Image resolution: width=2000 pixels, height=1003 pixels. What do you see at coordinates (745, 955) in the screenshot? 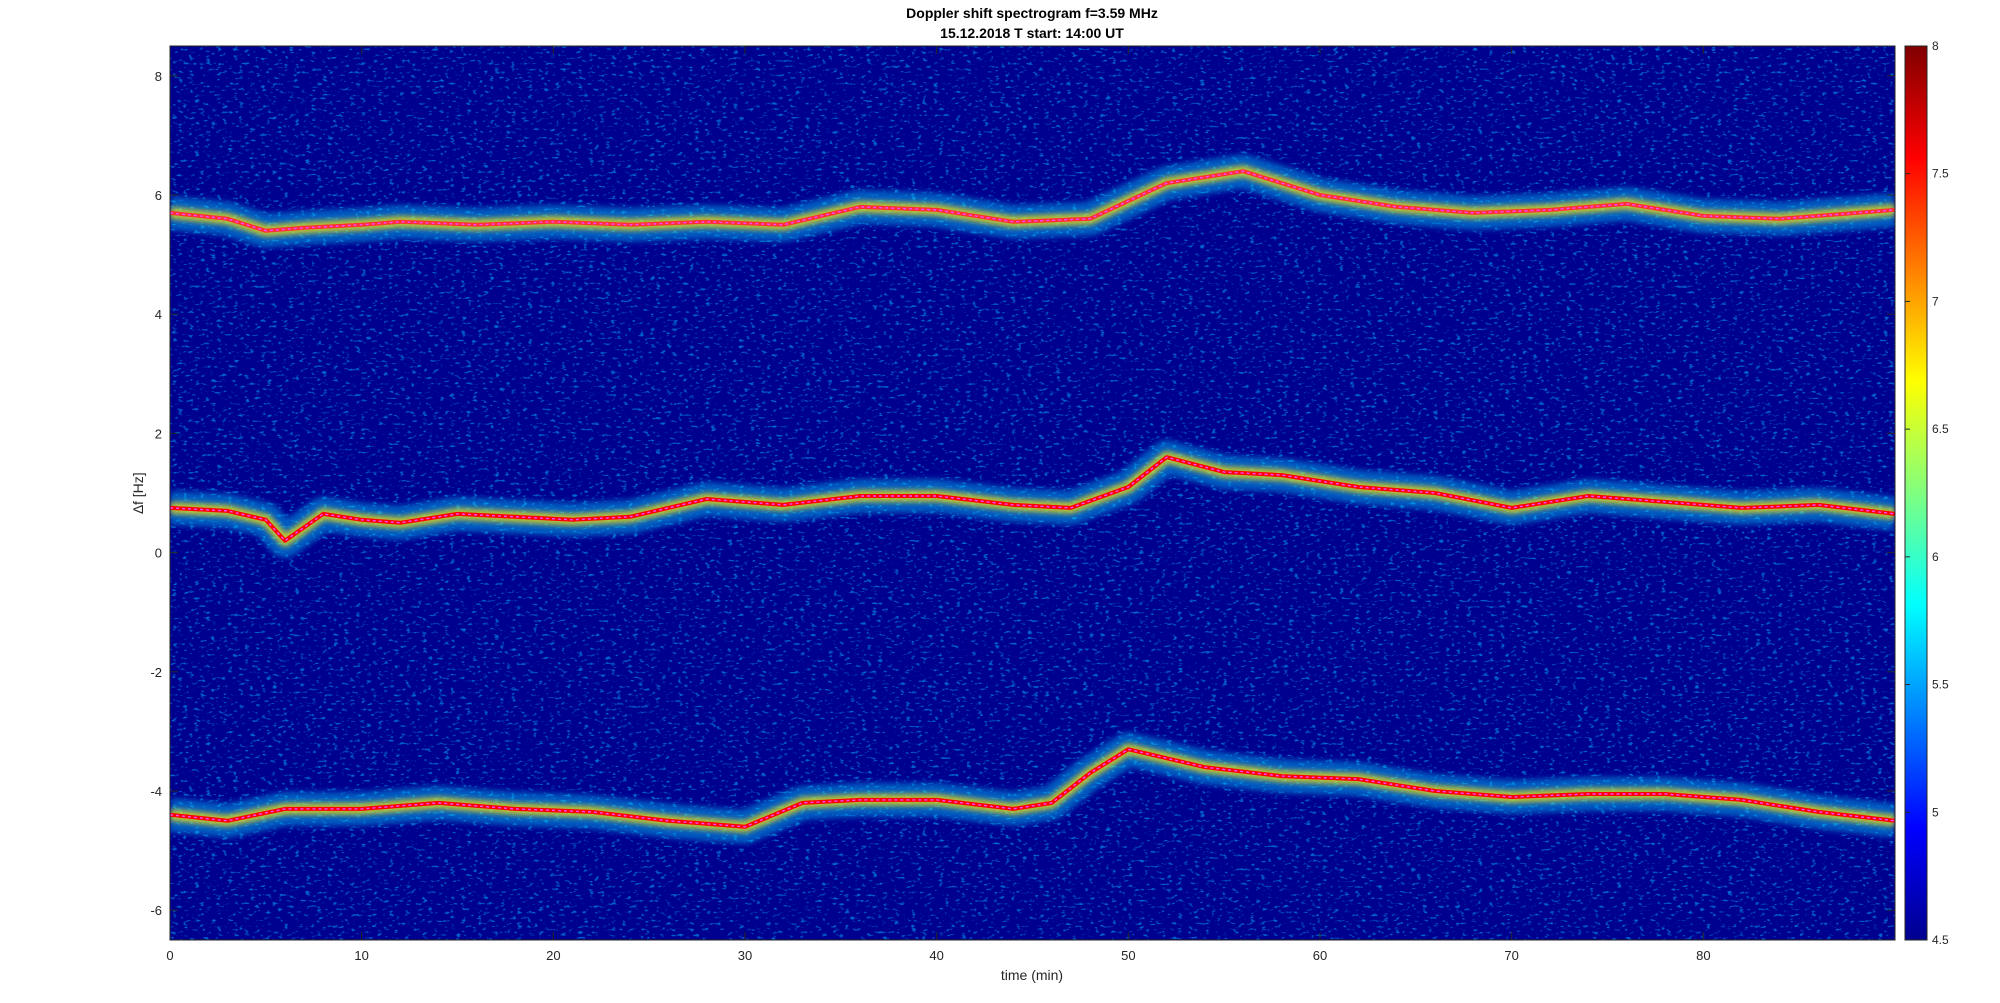
I see `x-tick-label: 30` at bounding box center [745, 955].